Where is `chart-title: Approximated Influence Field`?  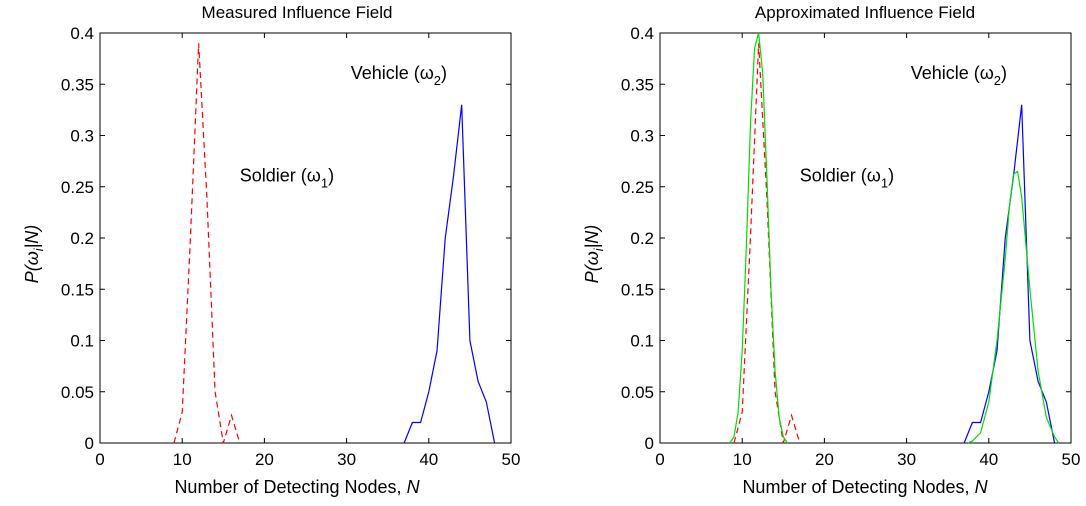
chart-title: Approximated Influence Field is located at coordinates (865, 12).